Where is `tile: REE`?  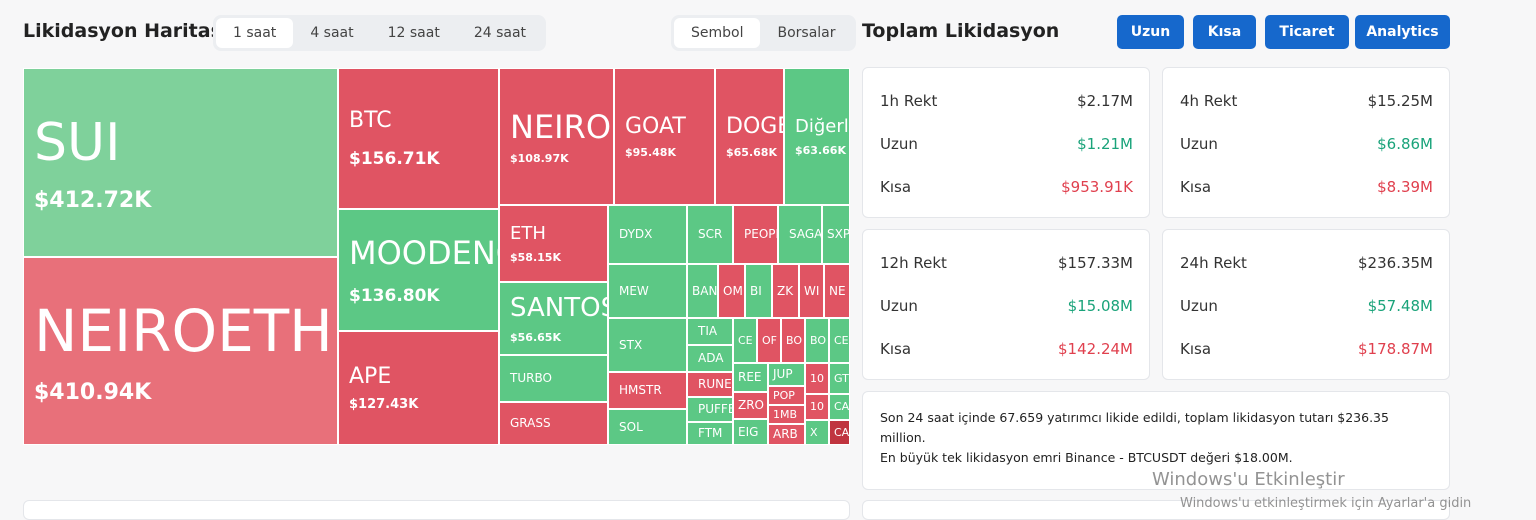
tile: REE is located at coordinates (750, 377).